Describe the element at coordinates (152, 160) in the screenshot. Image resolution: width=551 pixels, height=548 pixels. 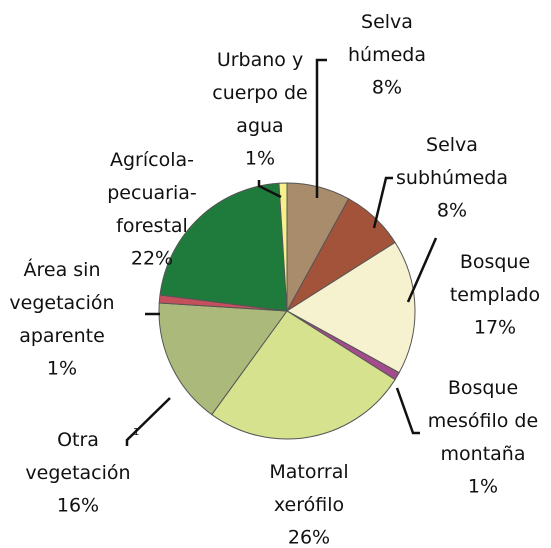
I see `label-line: Agrícola-` at that location.